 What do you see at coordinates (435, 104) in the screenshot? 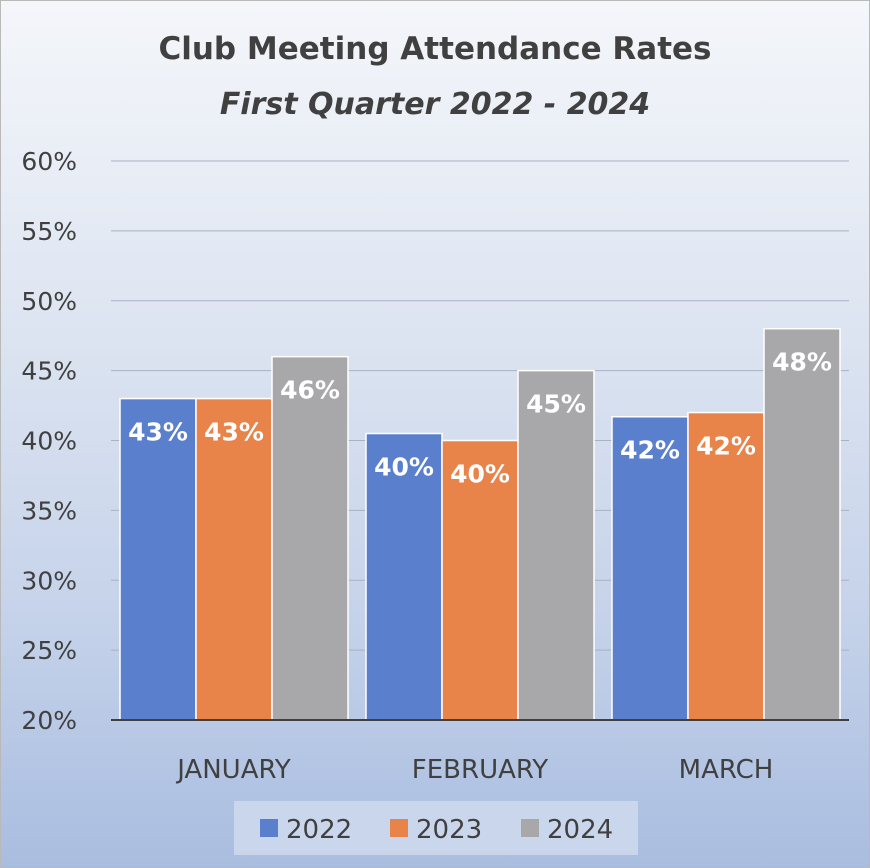
I see `chart-subtitle: First Quarter 2022 - 2024` at bounding box center [435, 104].